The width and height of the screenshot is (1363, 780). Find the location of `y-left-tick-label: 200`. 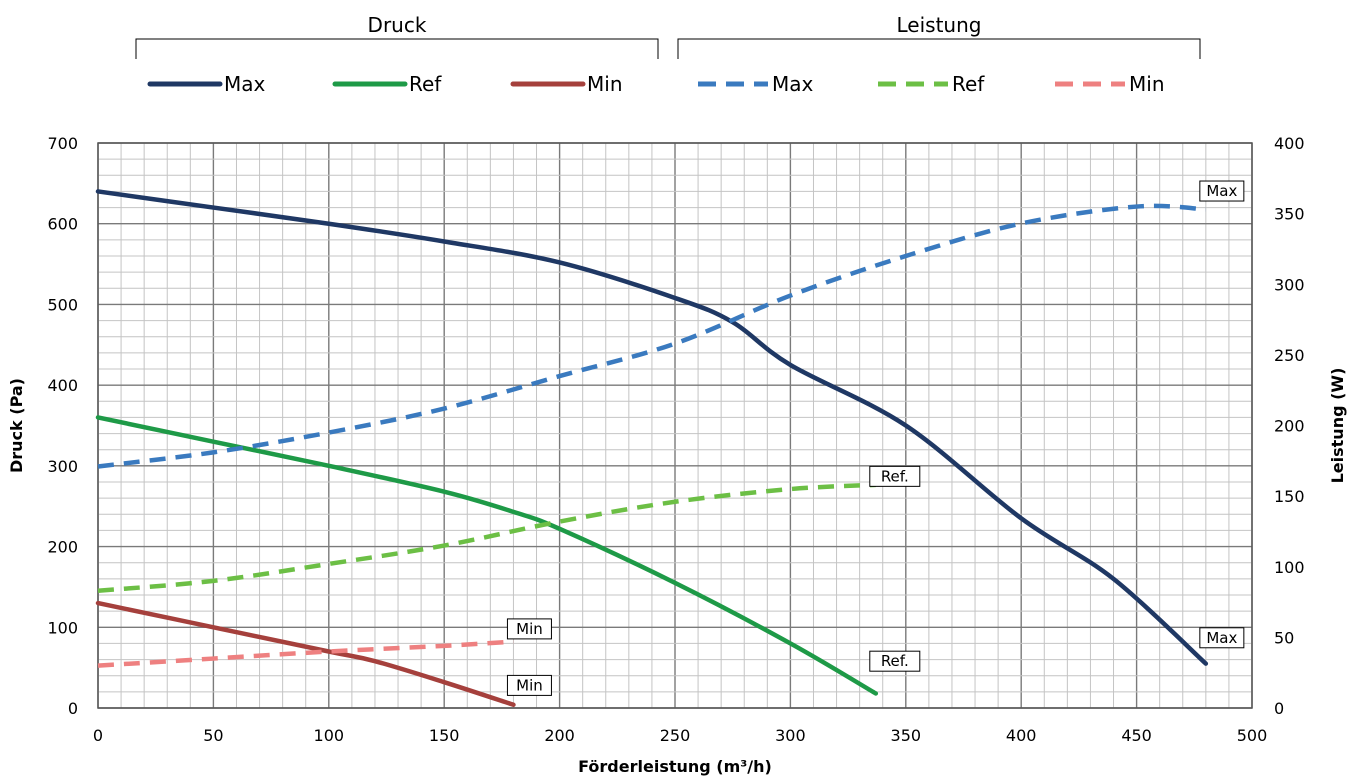

y-left-tick-label: 200 is located at coordinates (62, 547).